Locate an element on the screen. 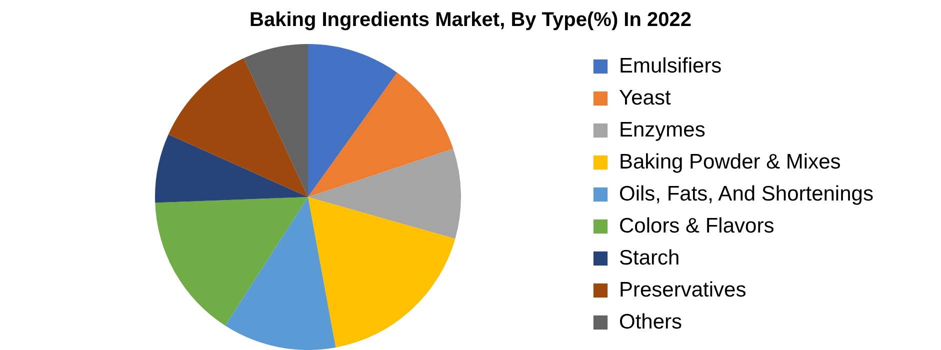 Image resolution: width=941 pixels, height=350 pixels. legend-label: Emulsifiers is located at coordinates (670, 66).